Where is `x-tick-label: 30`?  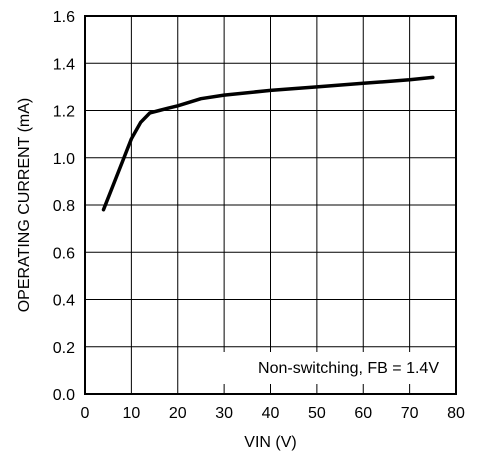
x-tick-label: 30 is located at coordinates (224, 413).